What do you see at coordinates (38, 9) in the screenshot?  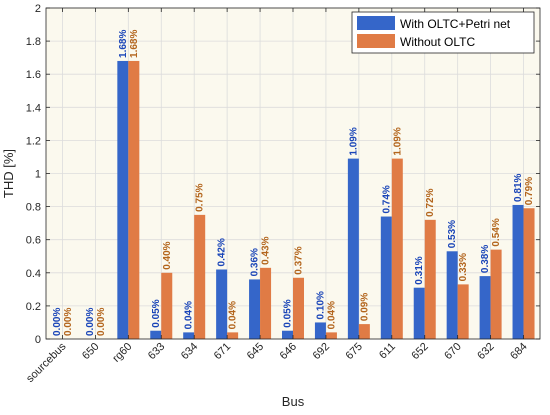 I see `y-tick-label: 2` at bounding box center [38, 9].